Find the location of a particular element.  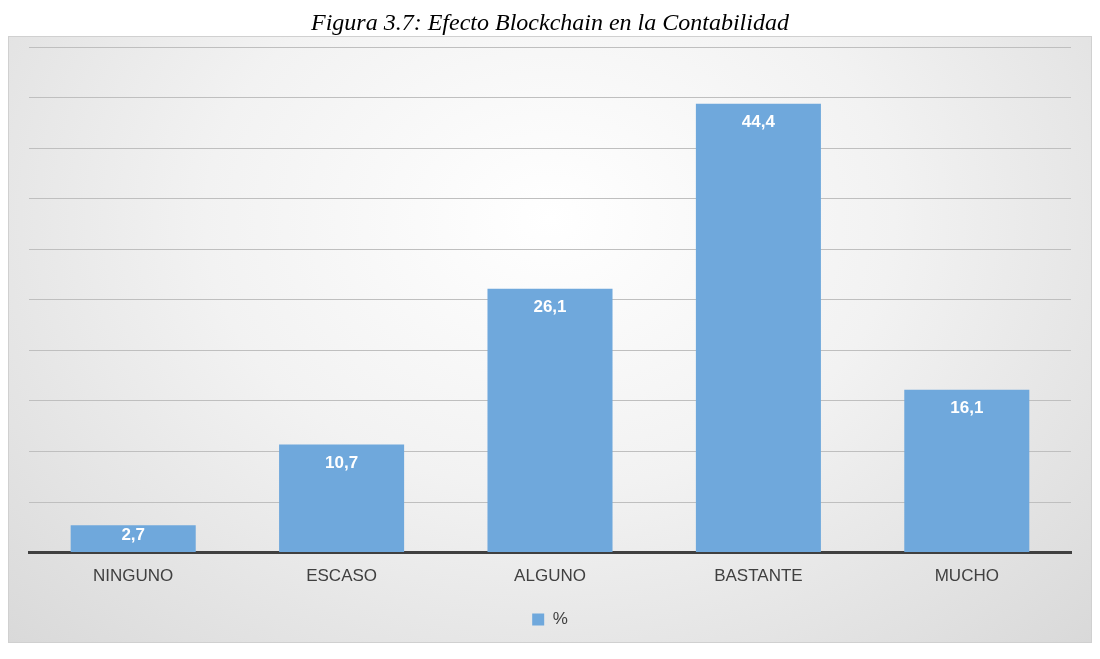

x-tick-label: NINGUNO is located at coordinates (133, 576).